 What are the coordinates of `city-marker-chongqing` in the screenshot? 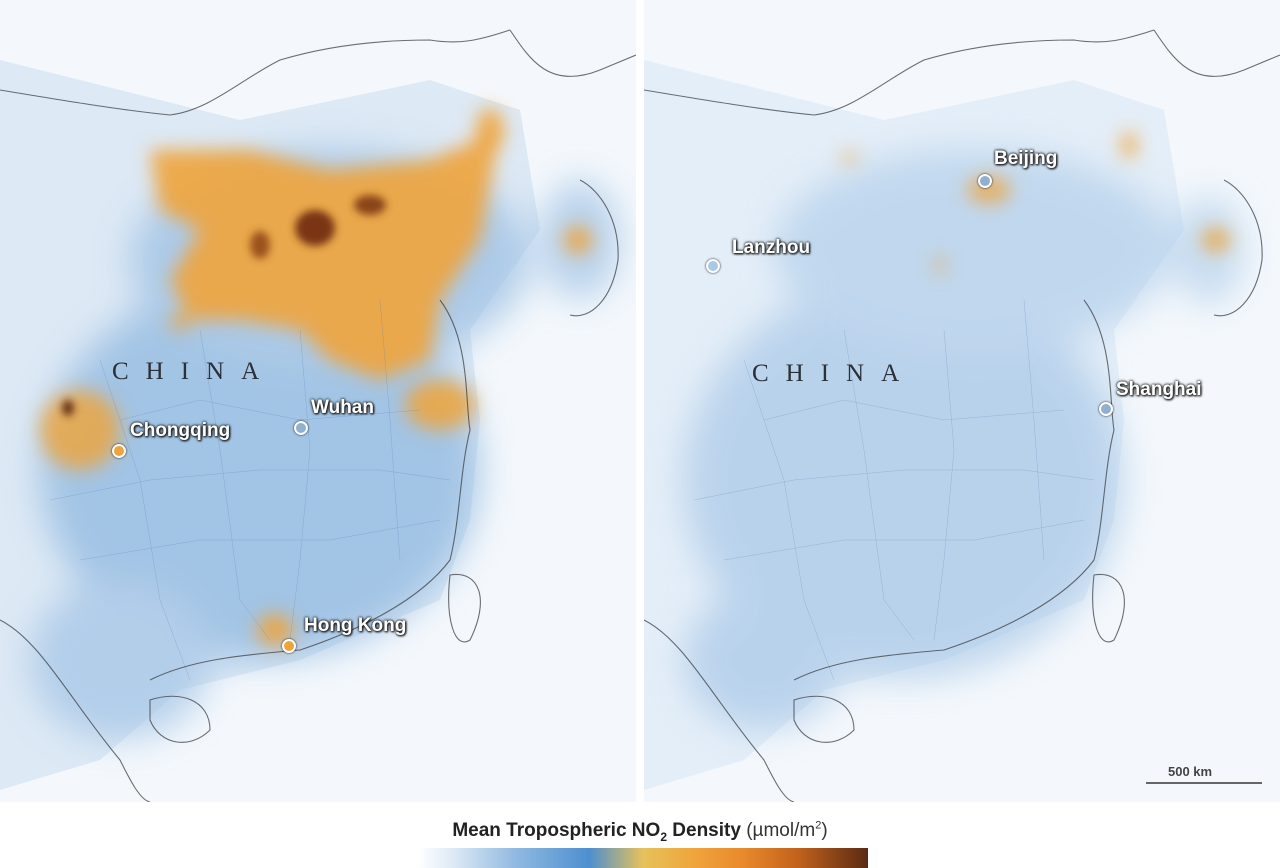 It's located at (119, 451).